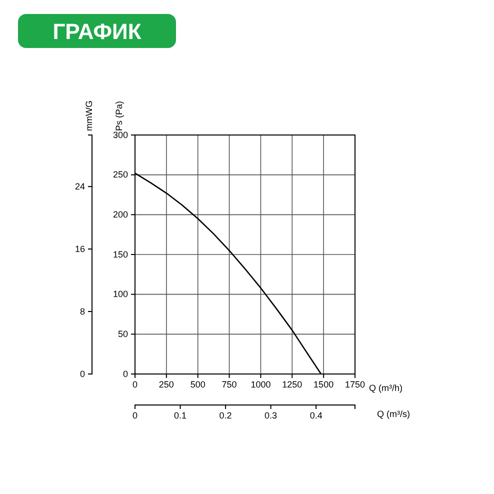  I want to click on y-tick-label: 150, so click(120, 254).